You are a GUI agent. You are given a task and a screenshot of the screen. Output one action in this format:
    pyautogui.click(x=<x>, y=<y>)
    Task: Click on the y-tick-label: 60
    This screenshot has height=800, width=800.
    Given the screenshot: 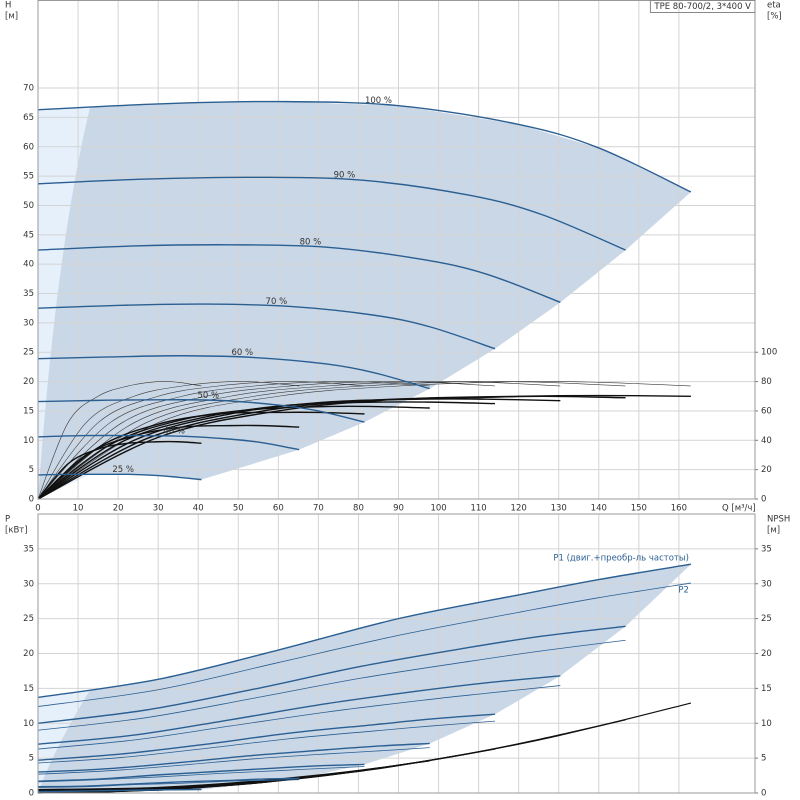 What is the action you would take?
    pyautogui.click(x=28, y=147)
    